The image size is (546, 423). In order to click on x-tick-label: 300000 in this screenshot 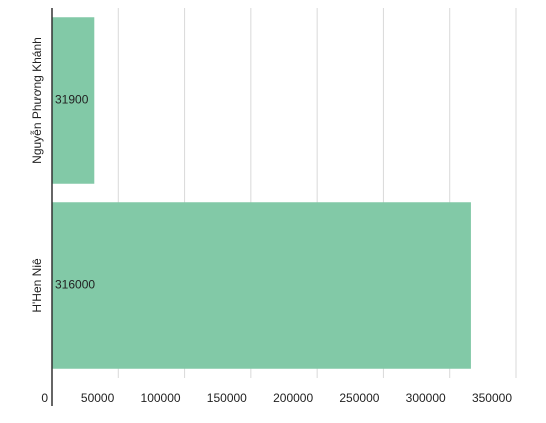, I will do `click(426, 398)`.